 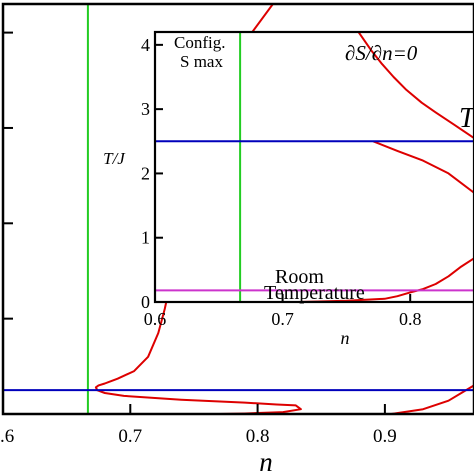 What do you see at coordinates (145, 238) in the screenshot?
I see `inset-ytick-label-1: 1` at bounding box center [145, 238].